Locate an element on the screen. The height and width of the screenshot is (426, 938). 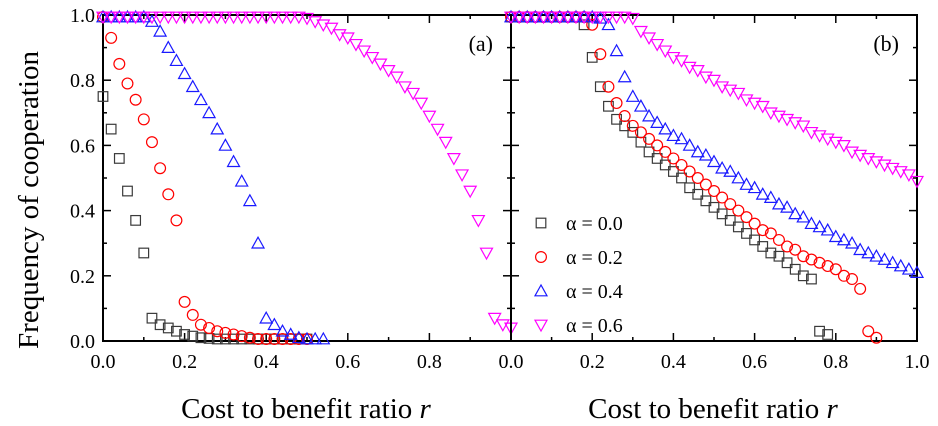
x-tick-label-b: 0.4 is located at coordinates (673, 362).